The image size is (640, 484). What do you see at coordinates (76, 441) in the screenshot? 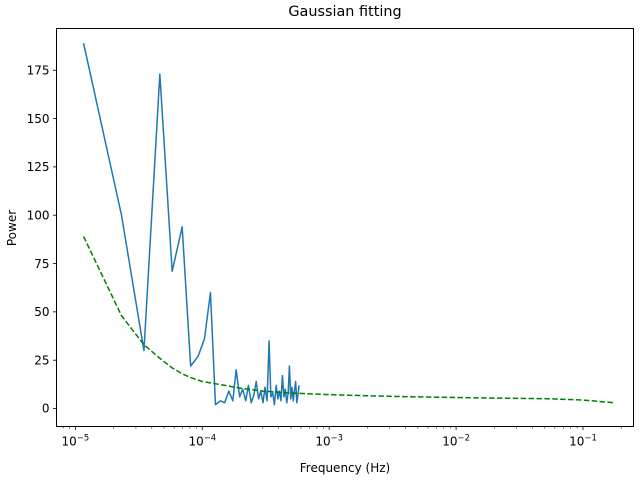
I see `x-tick-label: 10⁻⁵` at bounding box center [76, 441].